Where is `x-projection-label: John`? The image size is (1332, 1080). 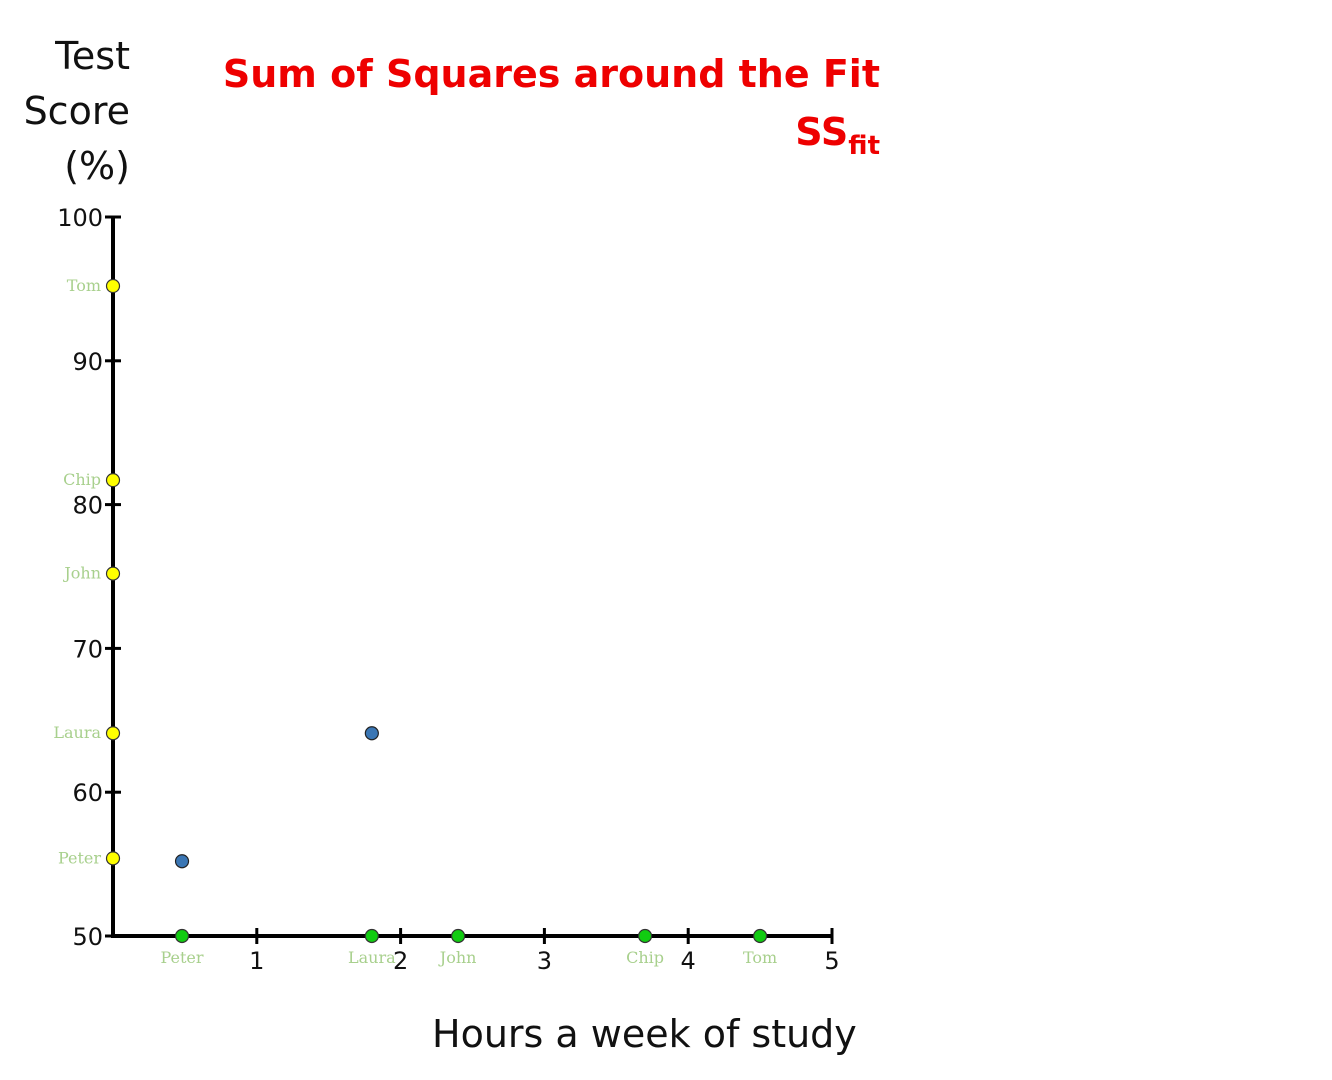
x-projection-label: John is located at coordinates (457, 957).